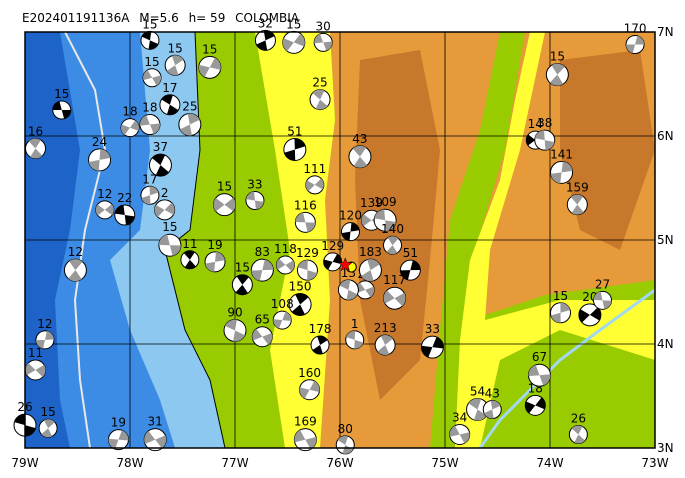  Describe the element at coordinates (155, 422) in the screenshot. I see `depth-label: 31` at that location.